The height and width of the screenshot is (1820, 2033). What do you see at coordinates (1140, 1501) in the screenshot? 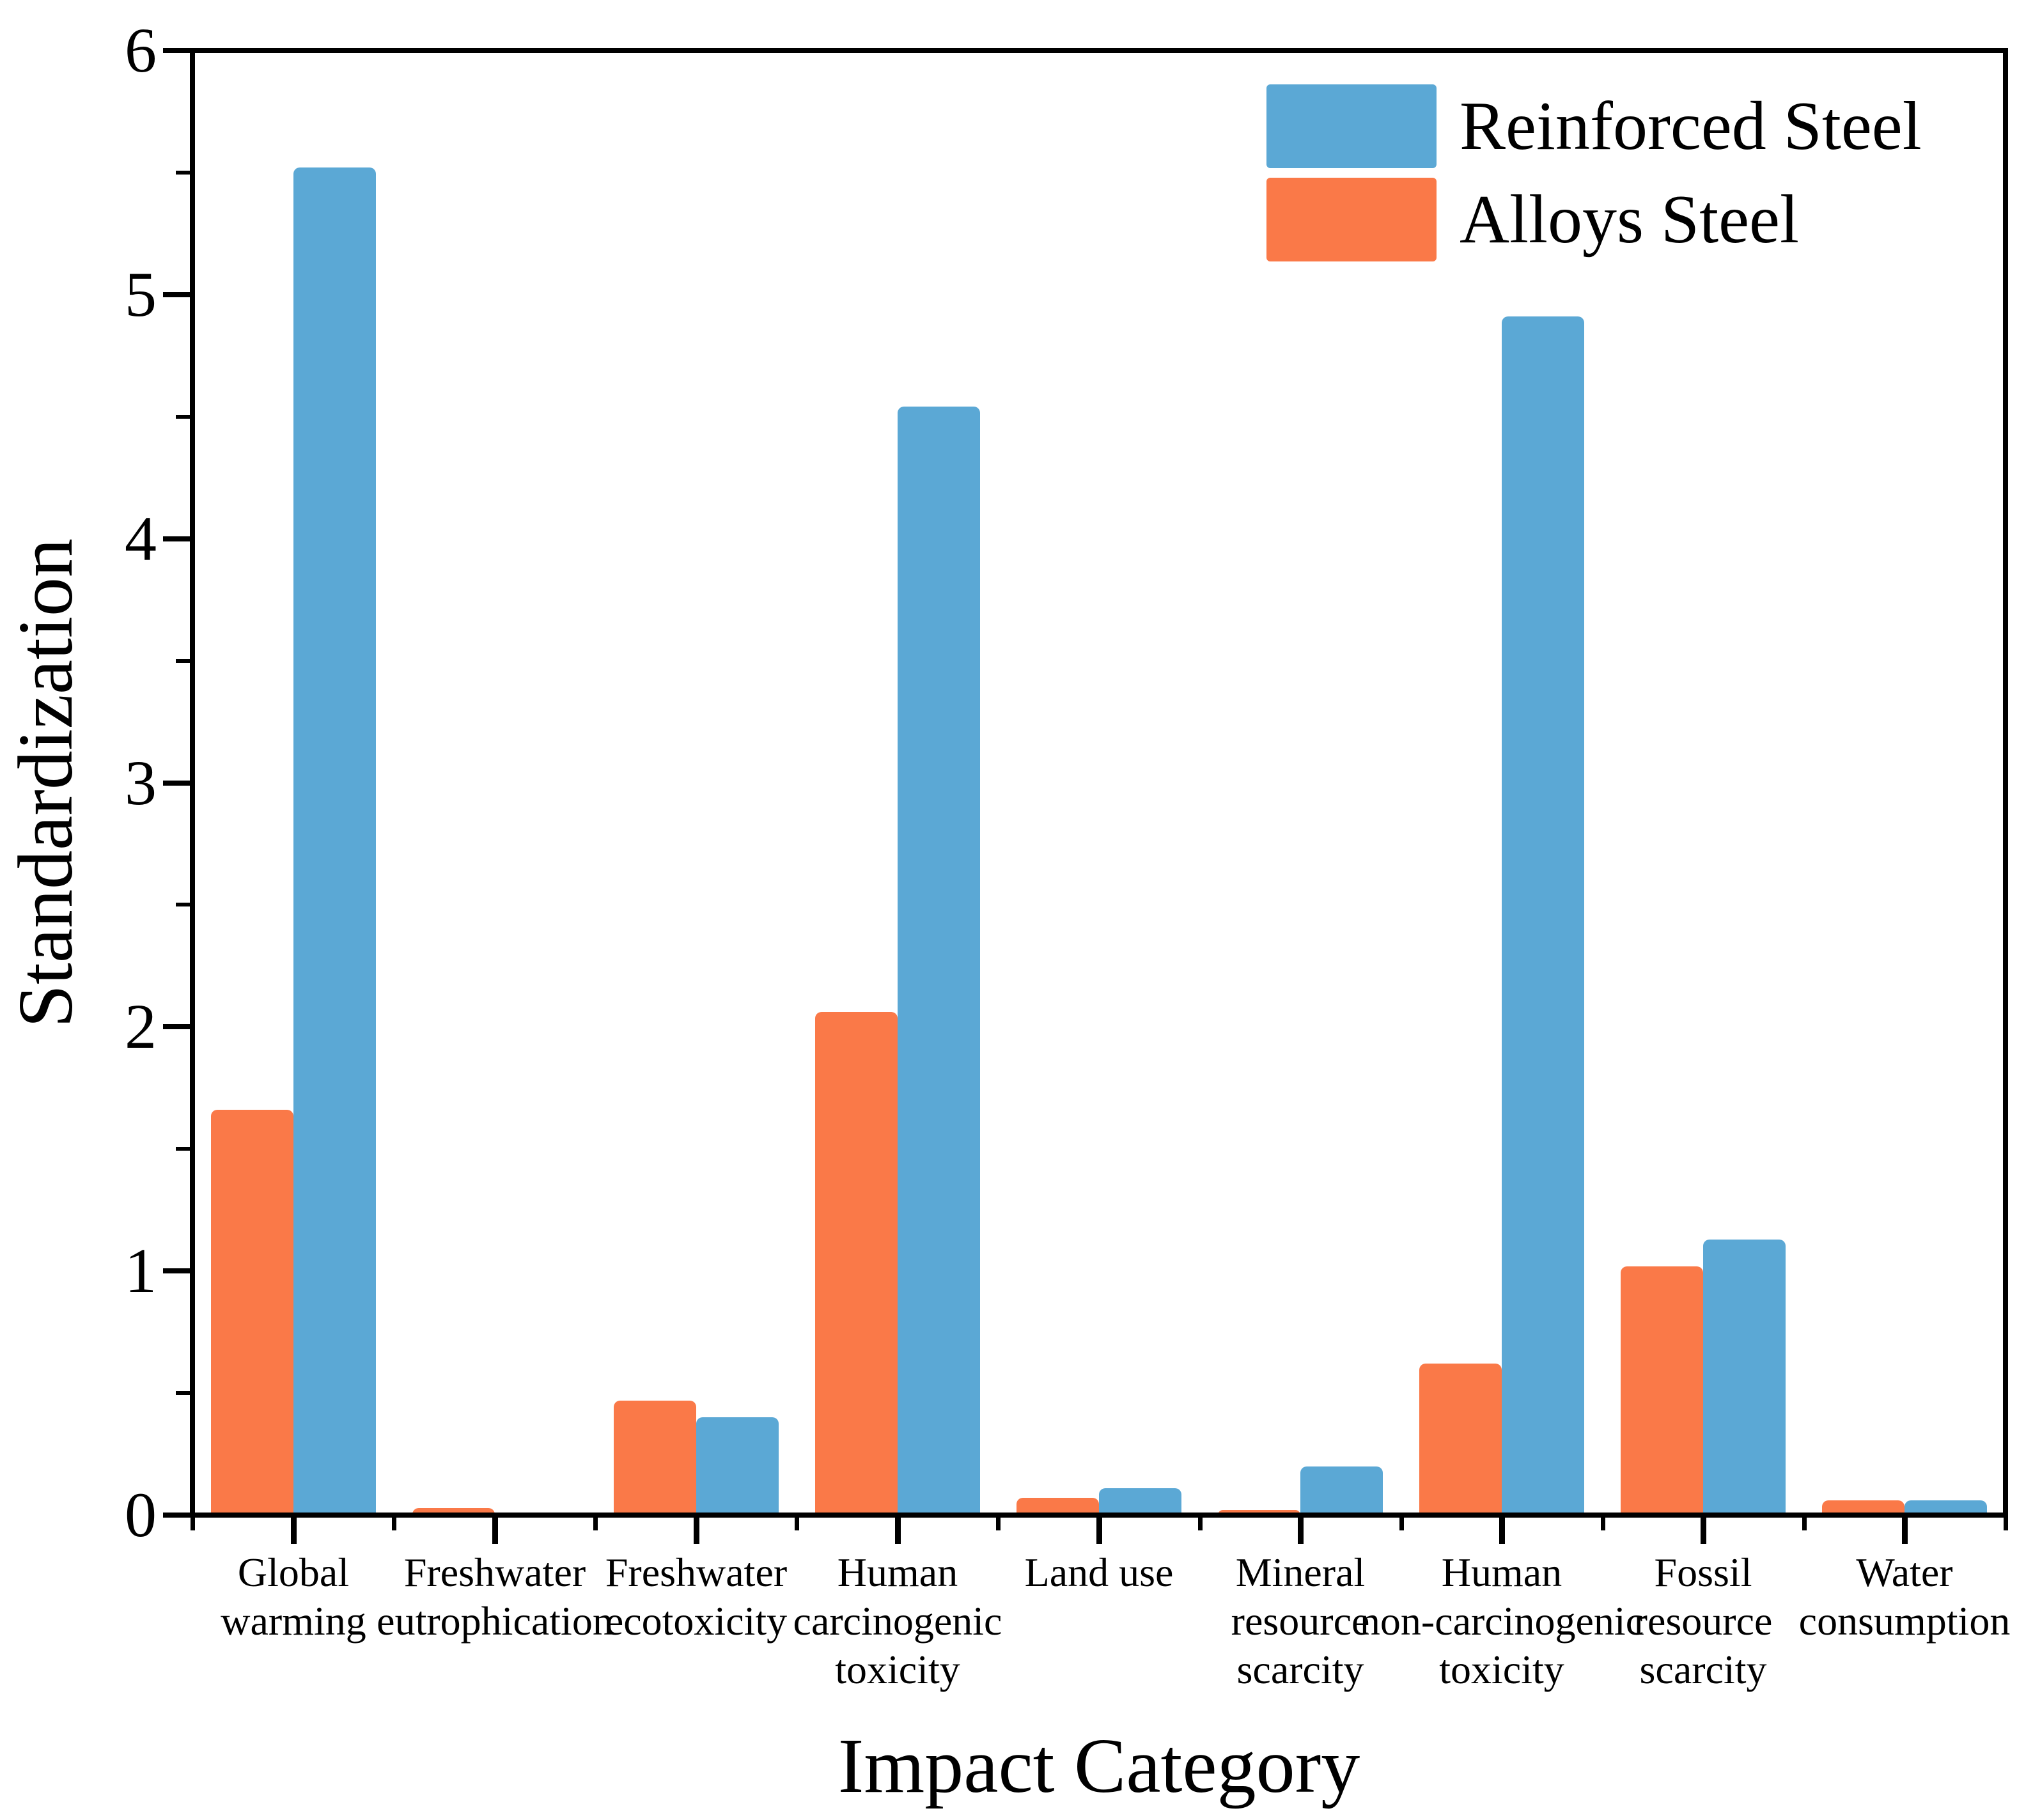
I see `bar-reinforced-steel-land-use` at bounding box center [1140, 1501].